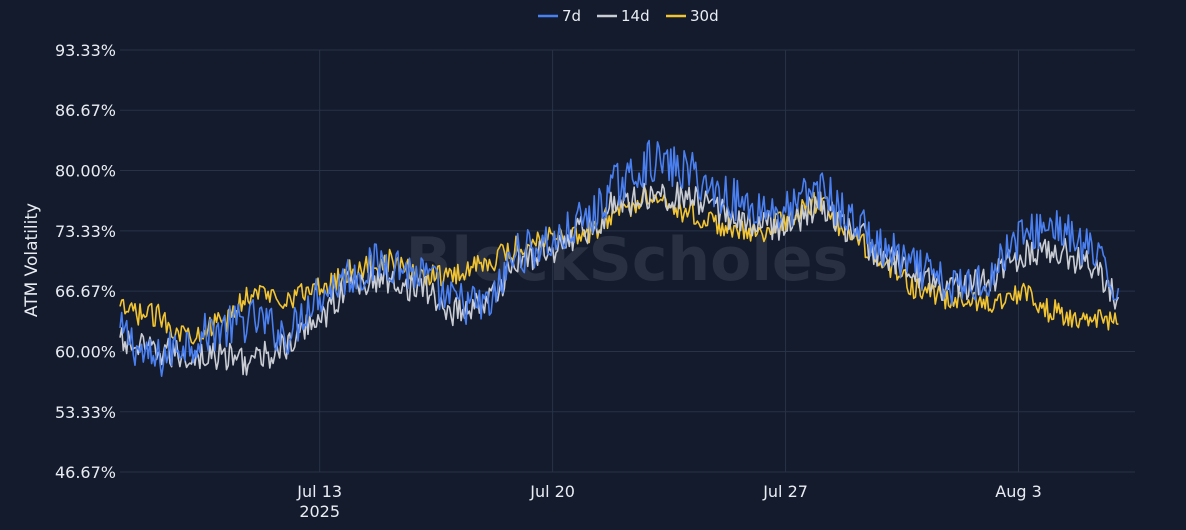  Describe the element at coordinates (85, 50) in the screenshot. I see `y-tick-label: 93.33%` at that location.